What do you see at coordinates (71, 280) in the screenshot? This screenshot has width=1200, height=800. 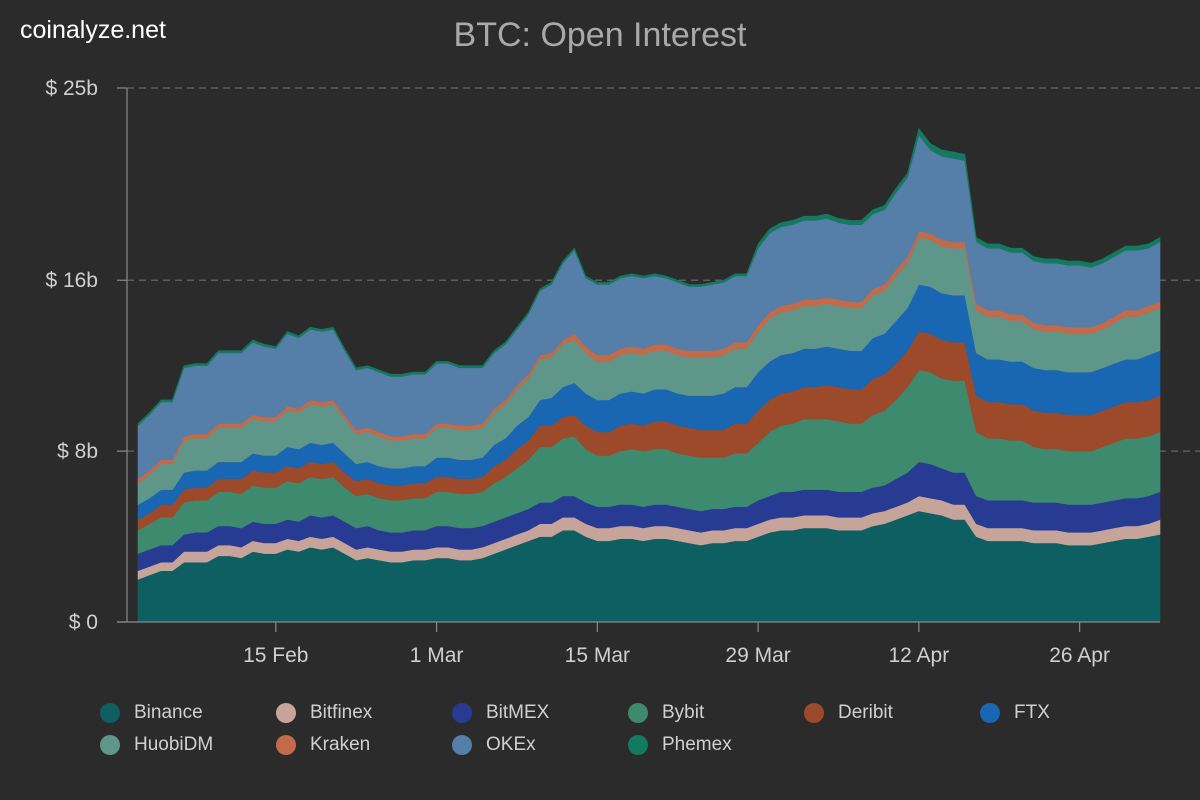 I see `y-tick-label: $ 16b` at bounding box center [71, 280].